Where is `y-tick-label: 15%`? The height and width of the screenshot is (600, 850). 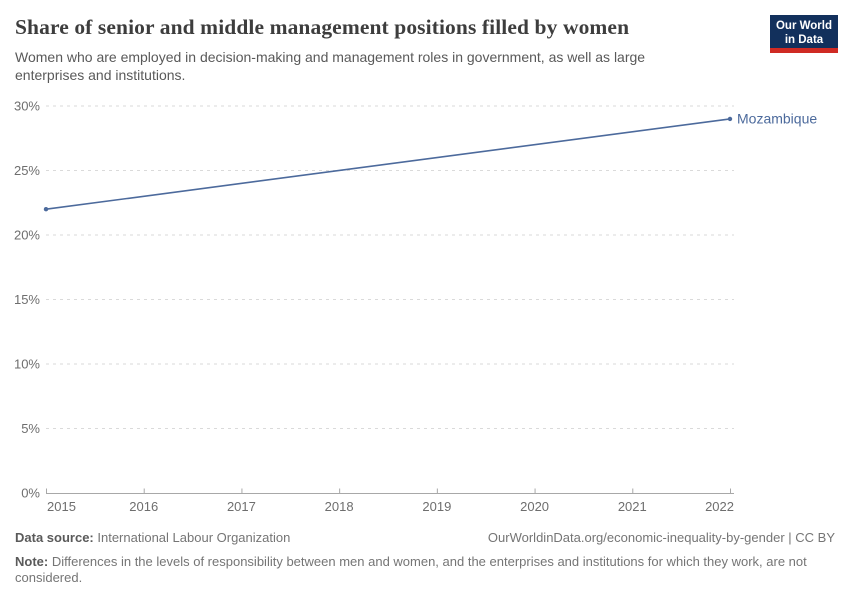
y-tick-label: 15% is located at coordinates (27, 299).